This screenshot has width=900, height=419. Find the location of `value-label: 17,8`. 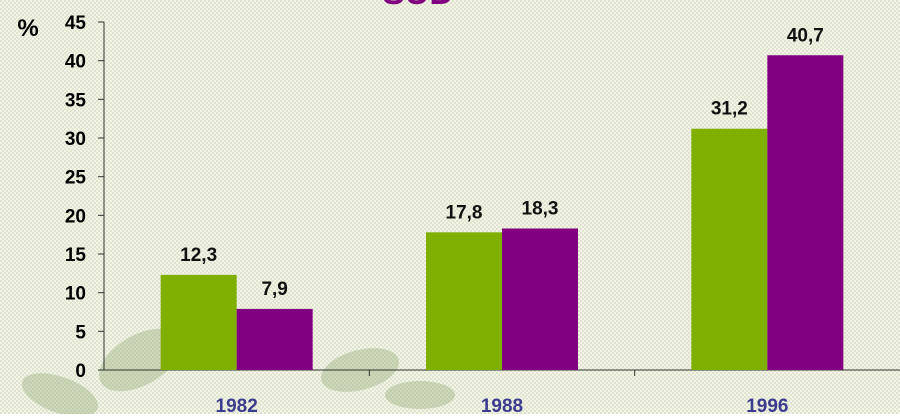

value-label: 17,8 is located at coordinates (464, 212).